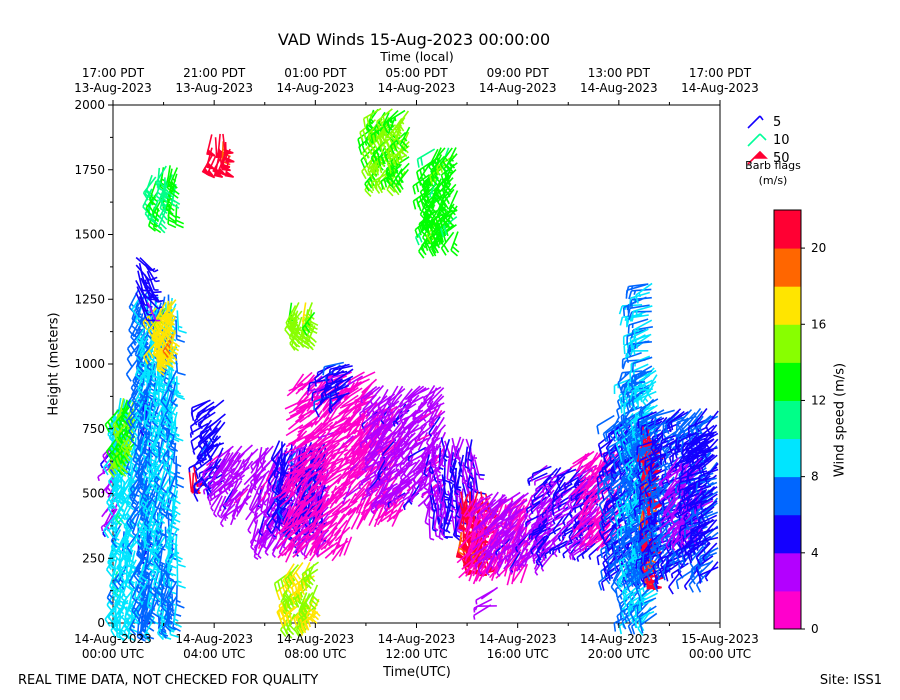 This screenshot has height=700, width=900. What do you see at coordinates (168, 680) in the screenshot?
I see `quality-disclaimer: REAL TIME DATA, NOT CHECKED FOR QUALITY` at bounding box center [168, 680].